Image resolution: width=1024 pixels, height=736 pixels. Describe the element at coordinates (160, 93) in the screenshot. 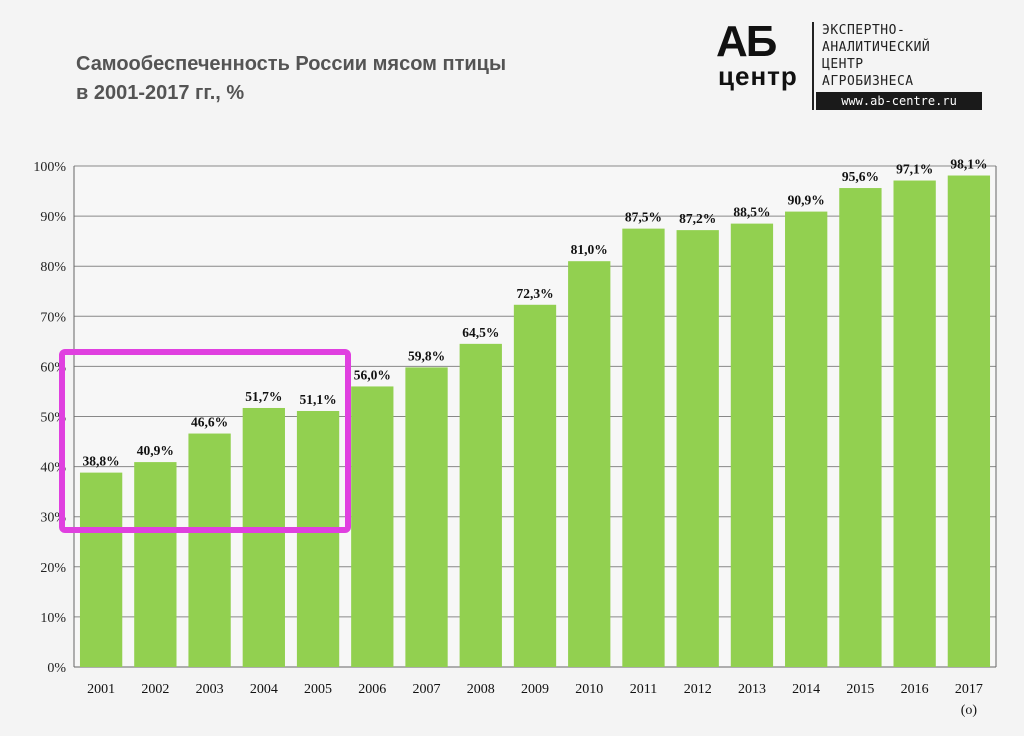

I see `chart-title-line-2: в 2001-2017 гг., %` at that location.